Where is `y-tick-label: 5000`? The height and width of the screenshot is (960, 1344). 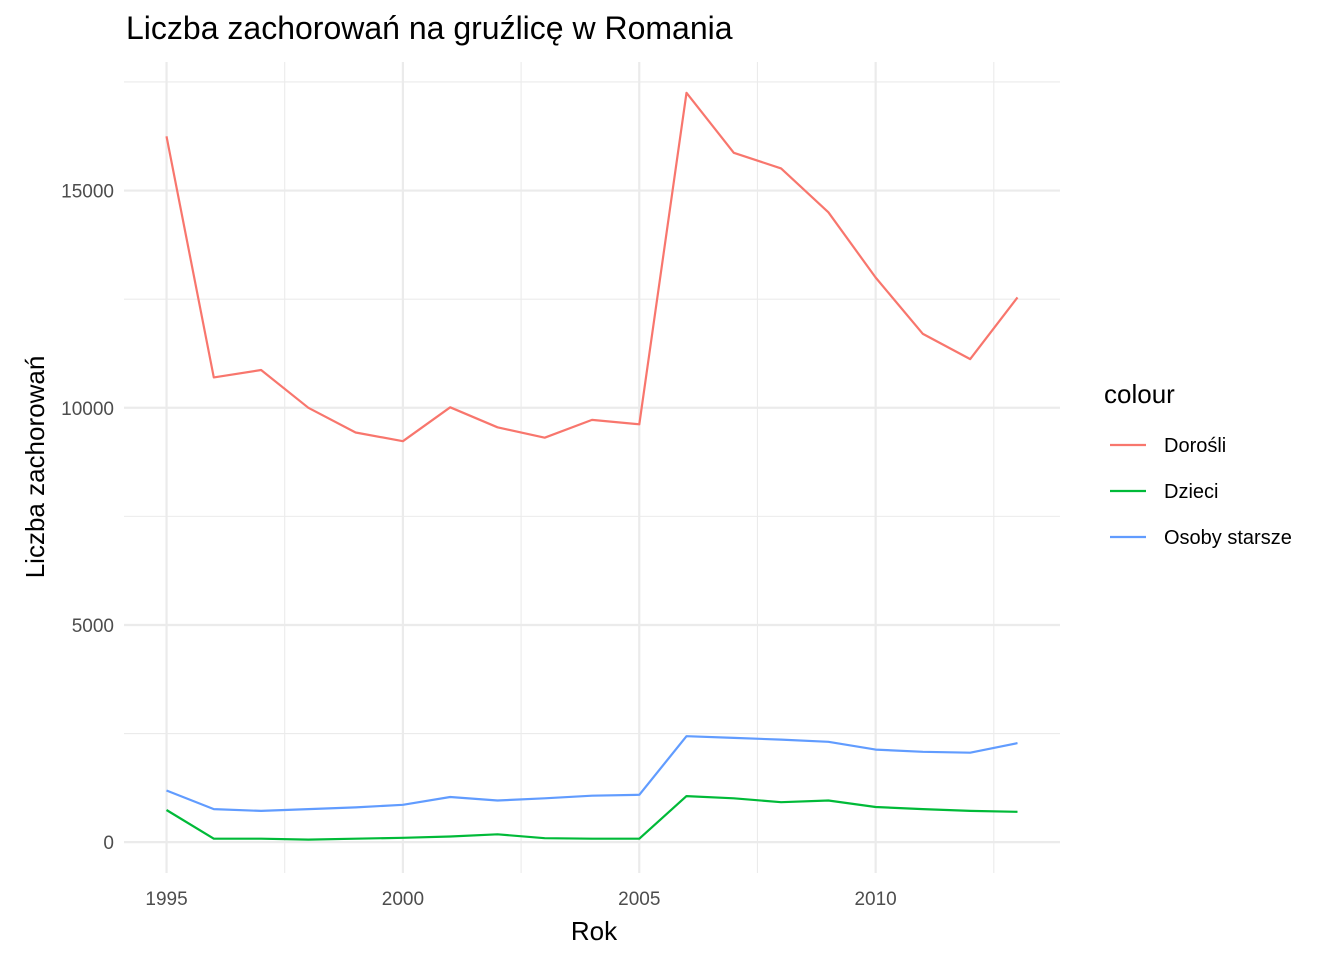
y-tick-label: 5000 is located at coordinates (93, 626).